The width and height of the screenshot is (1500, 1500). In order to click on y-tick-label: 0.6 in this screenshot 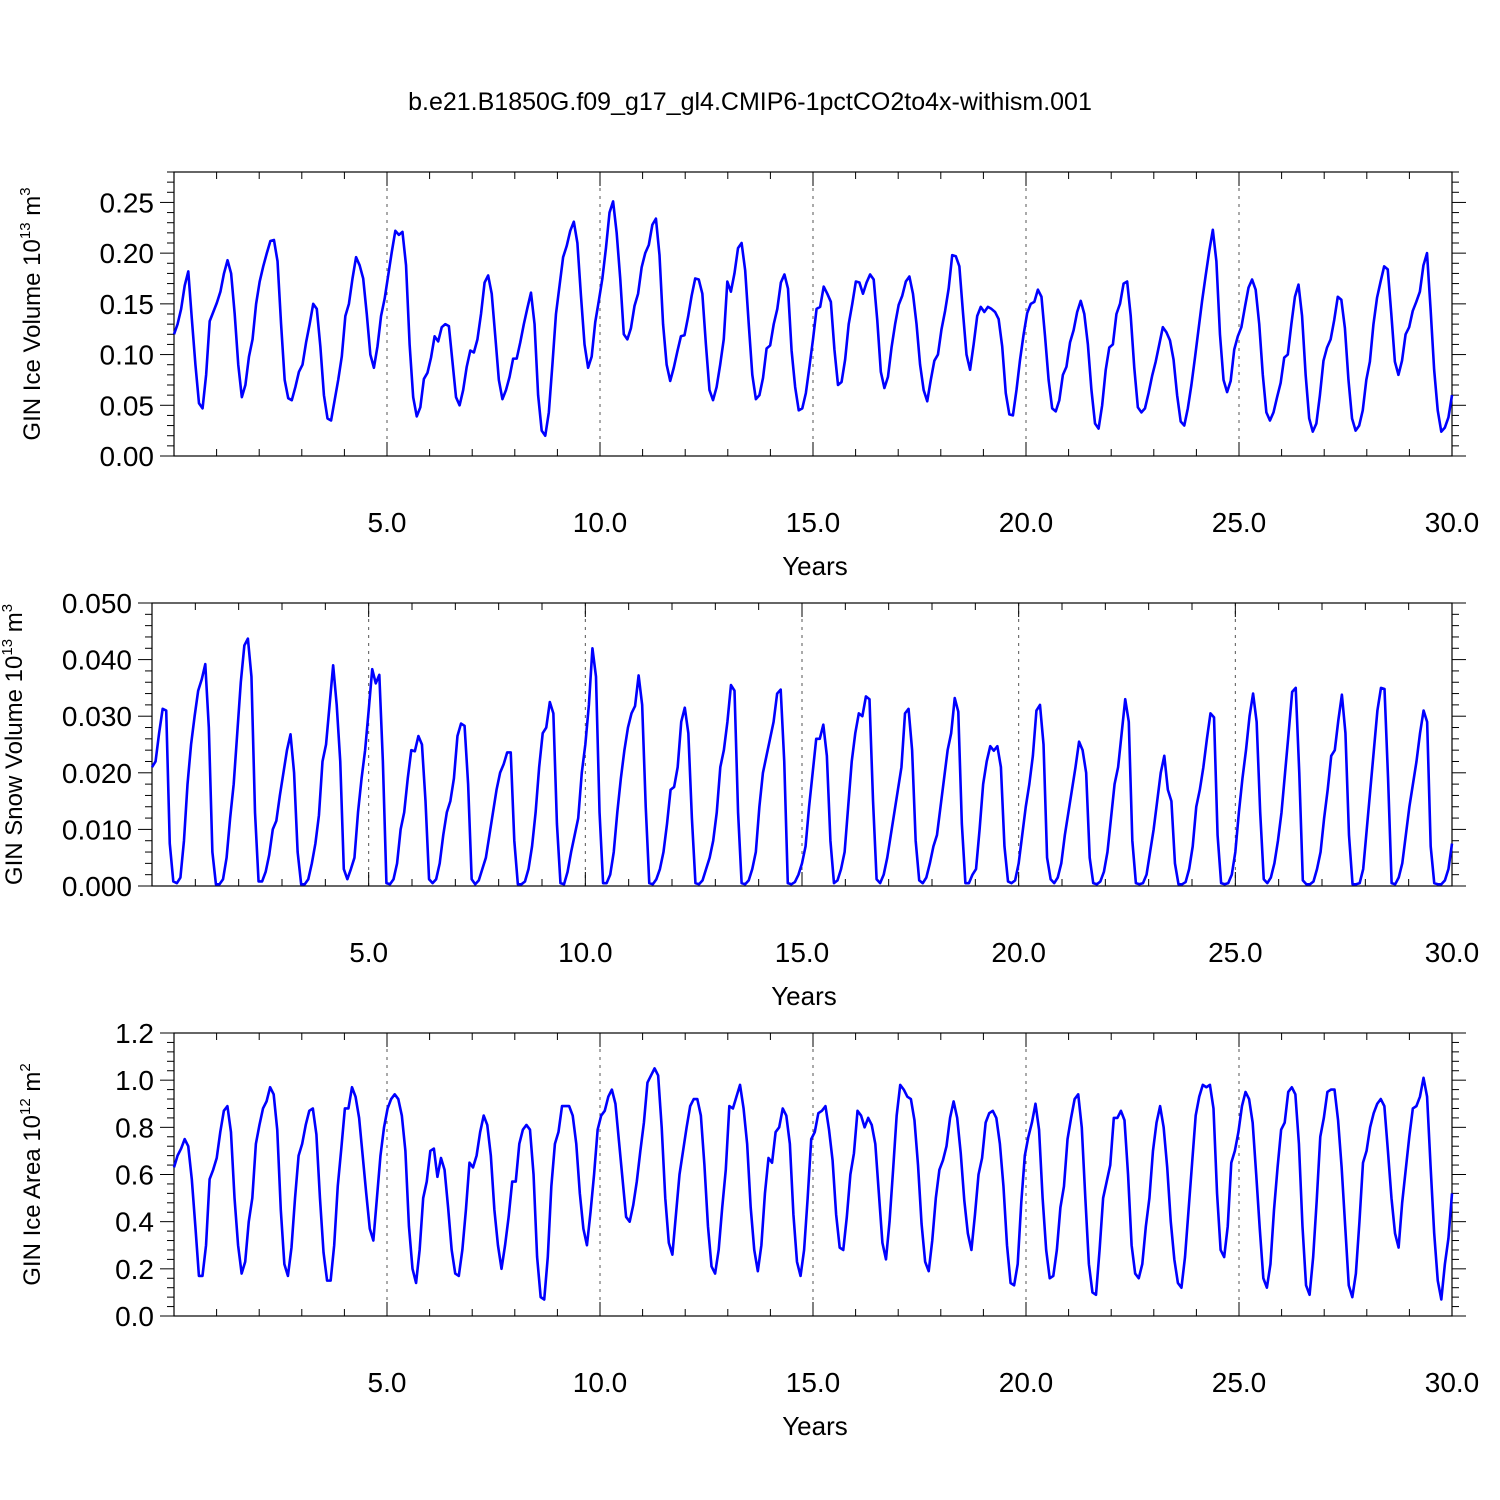, I will do `click(134, 1175)`.